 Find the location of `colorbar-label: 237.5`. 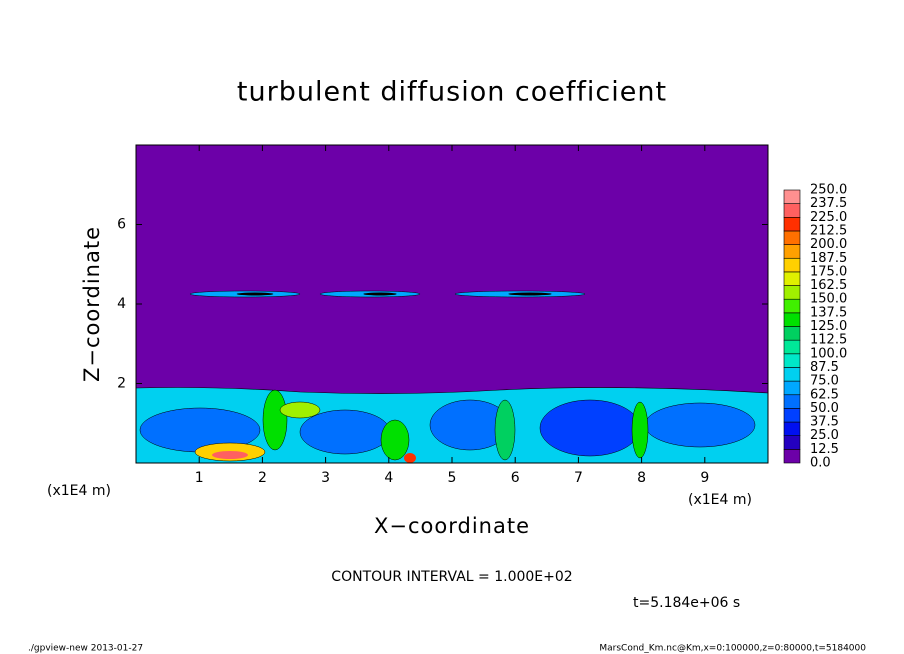

colorbar-label: 237.5 is located at coordinates (828, 203).